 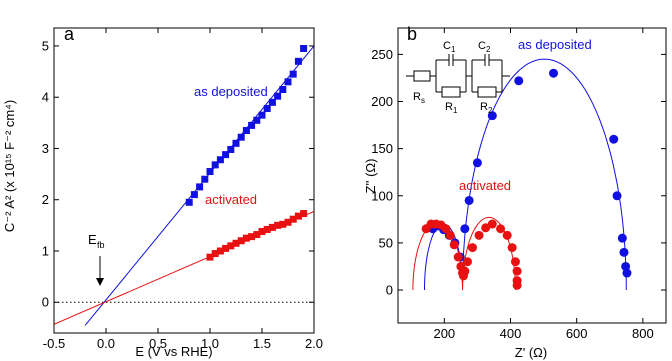 I want to click on panel-a-y-tick-label: 2, so click(x=45, y=199).